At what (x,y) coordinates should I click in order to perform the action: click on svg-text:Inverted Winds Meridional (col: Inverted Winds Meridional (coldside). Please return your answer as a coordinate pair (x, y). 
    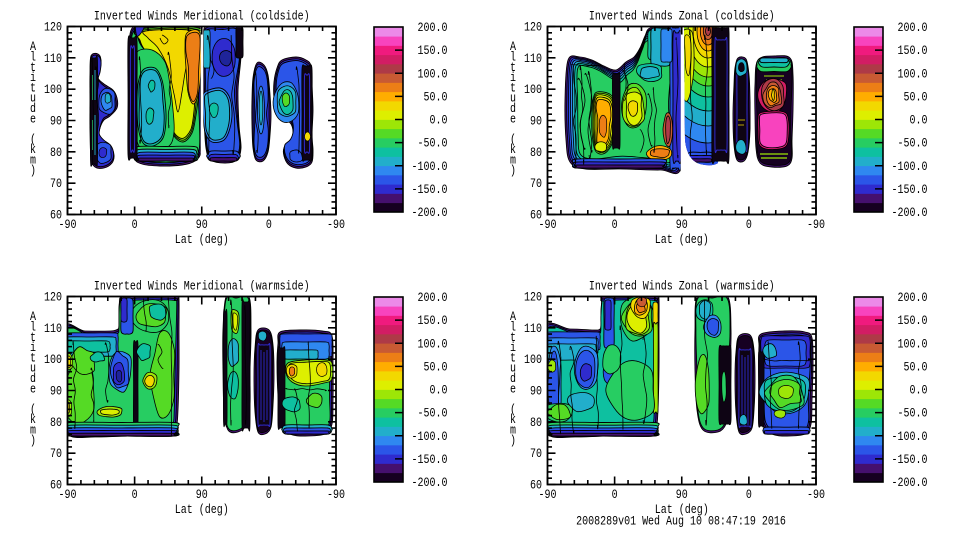
    Looking at the image, I should click on (202, 16).